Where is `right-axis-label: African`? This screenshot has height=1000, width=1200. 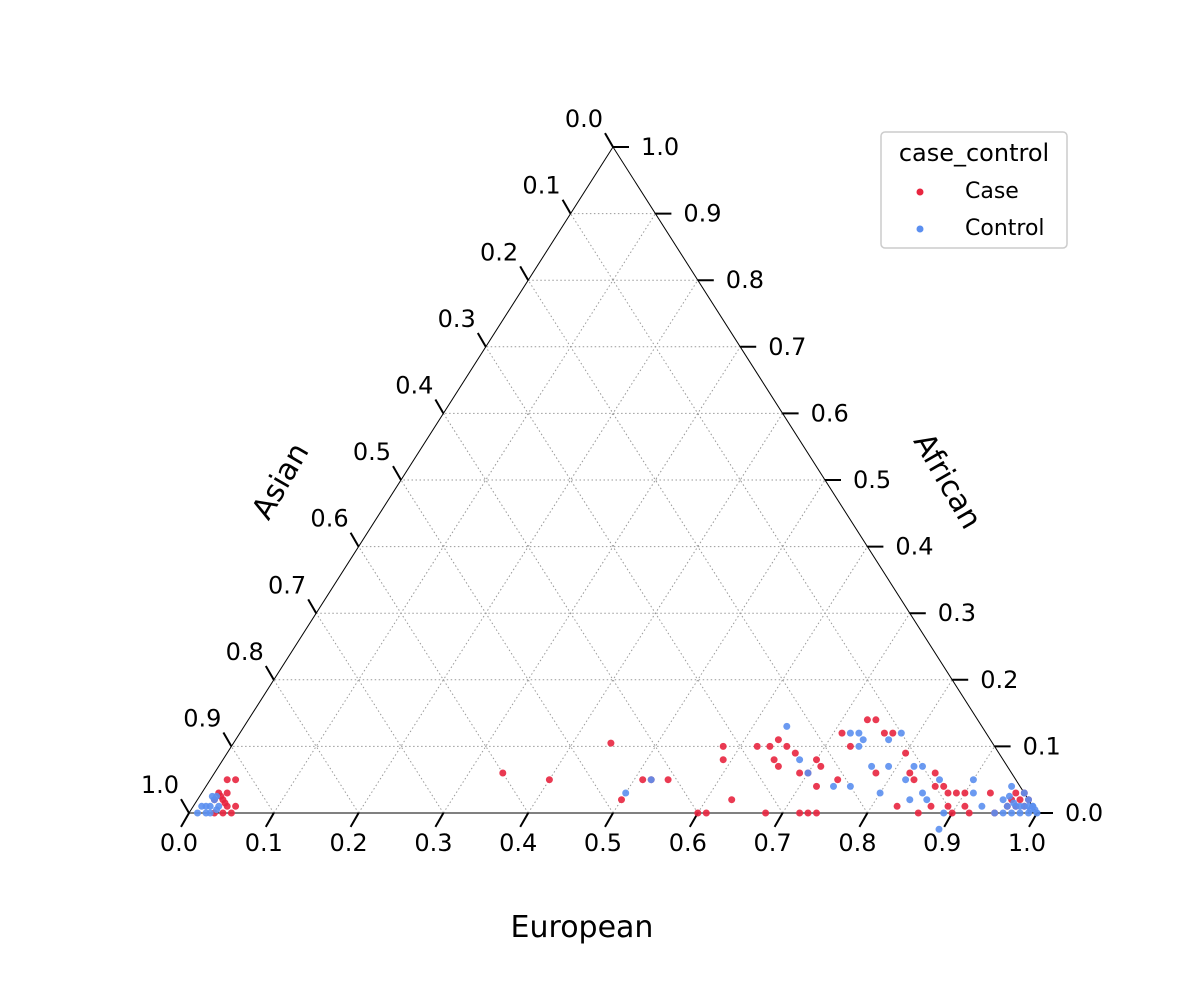
right-axis-label: African is located at coordinates (947, 481).